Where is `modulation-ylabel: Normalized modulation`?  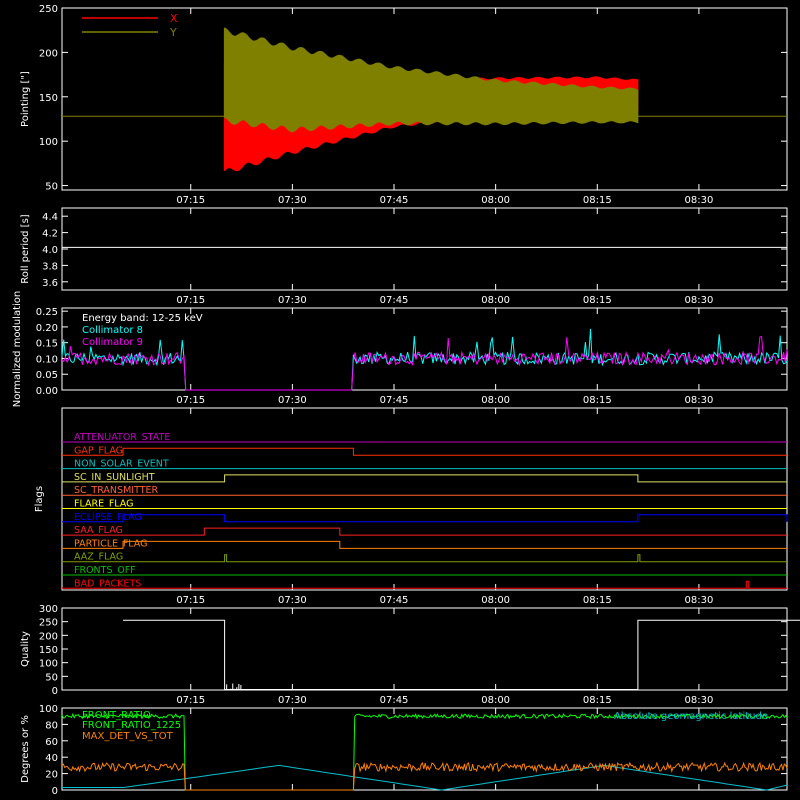 modulation-ylabel: Normalized modulation is located at coordinates (17, 349).